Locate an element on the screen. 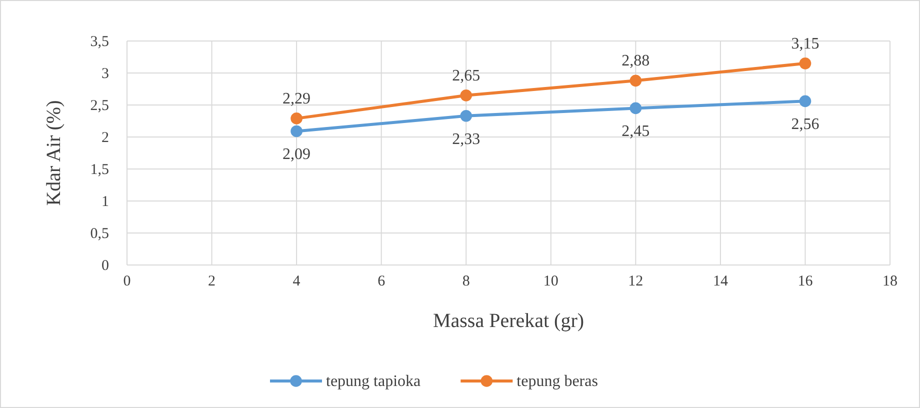 The width and height of the screenshot is (920, 408). x-tick-label: 4 is located at coordinates (296, 282).